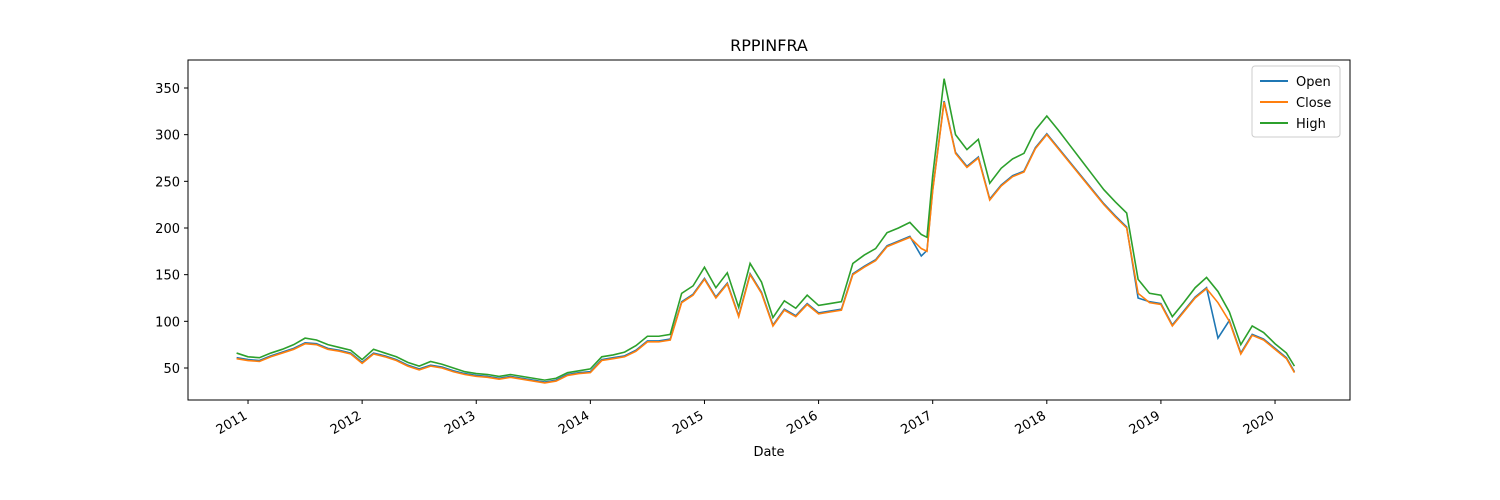 This screenshot has width=1500, height=500. What do you see at coordinates (768, 452) in the screenshot?
I see `x-axis-label: Date` at bounding box center [768, 452].